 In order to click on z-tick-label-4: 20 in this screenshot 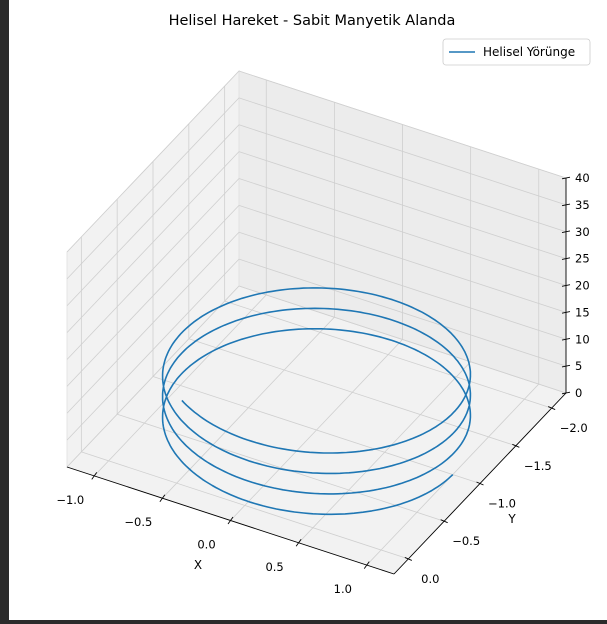, I will do `click(582, 286)`.